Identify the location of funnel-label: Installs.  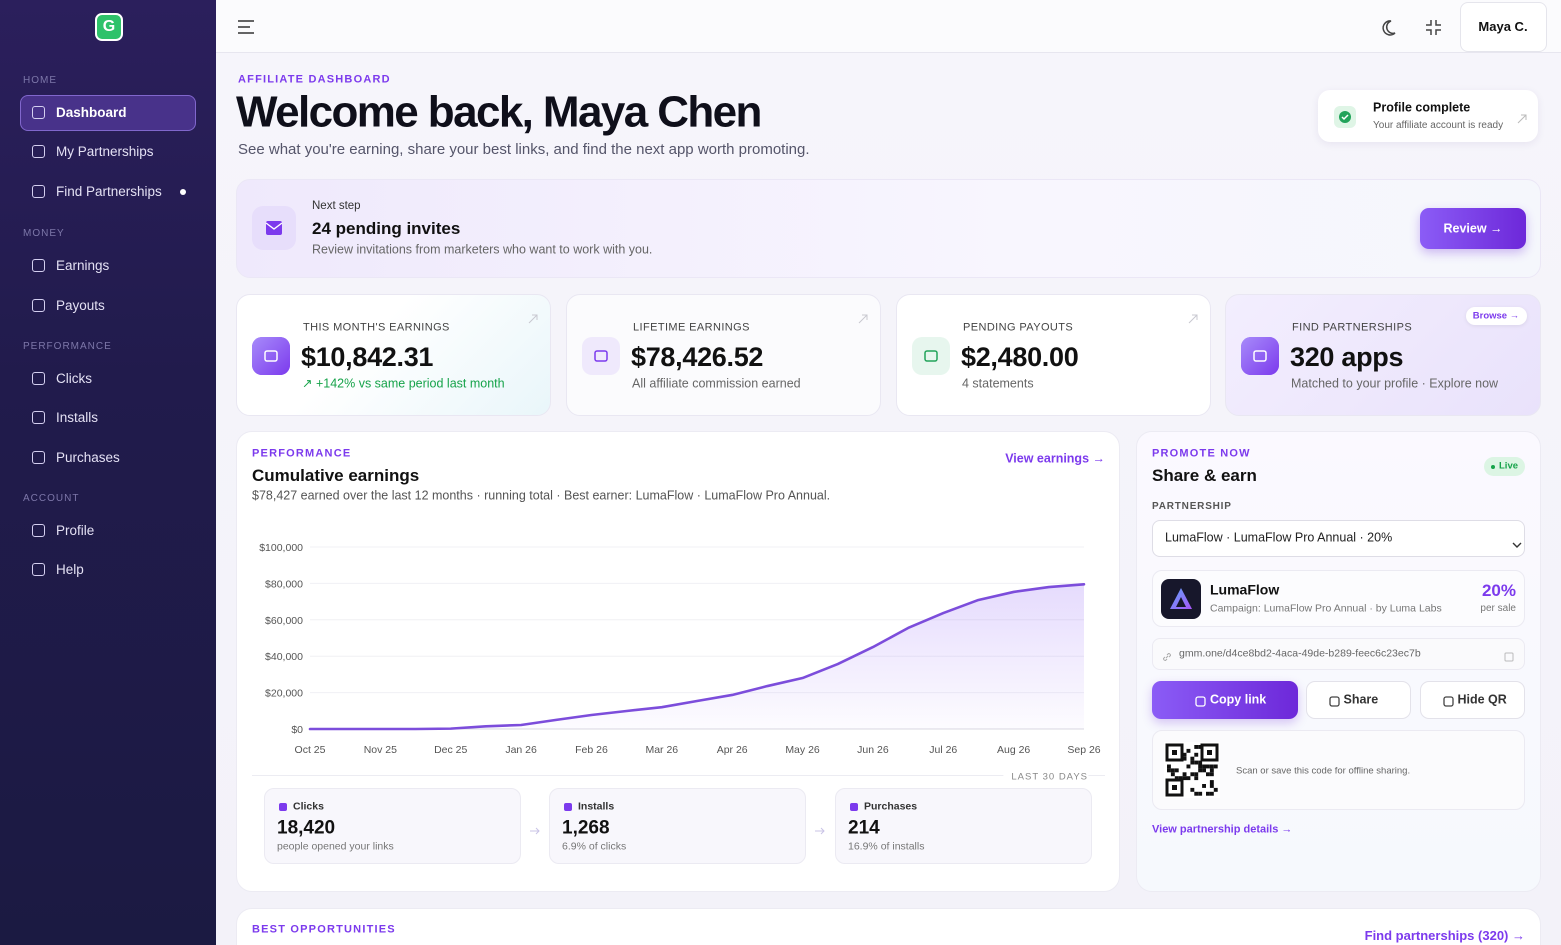
(596, 806).